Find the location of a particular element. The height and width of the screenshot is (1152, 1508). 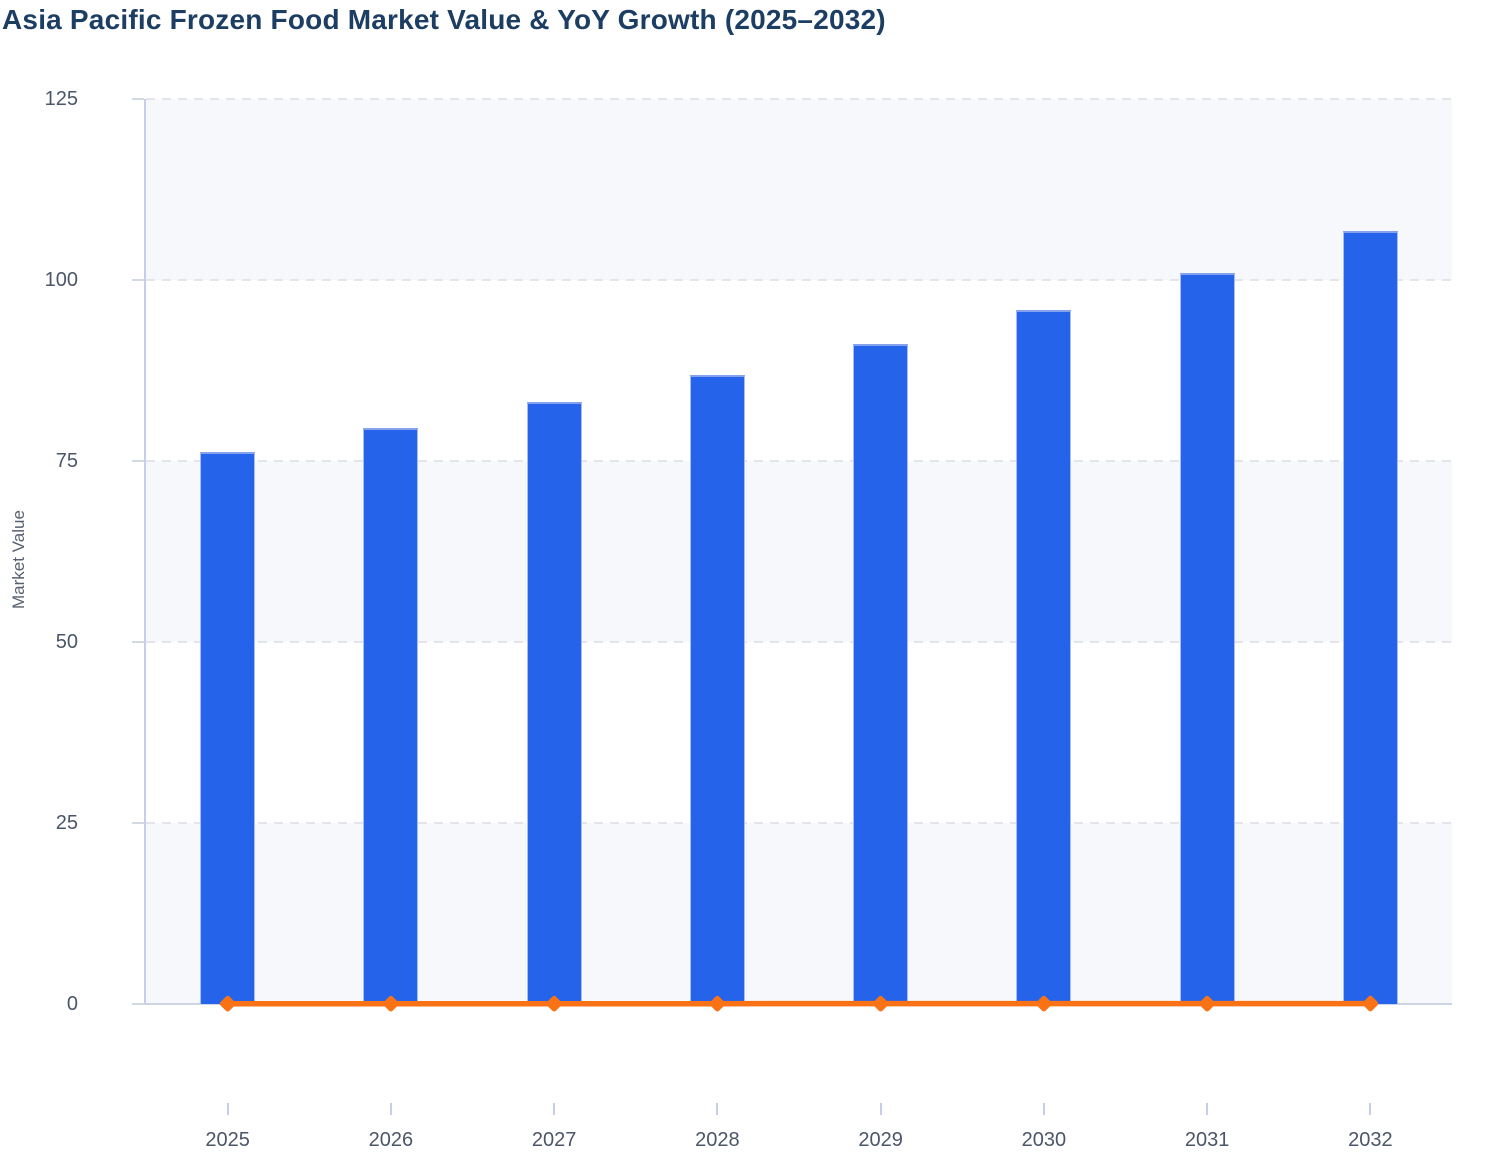

x-axis-tick-label: 2029 is located at coordinates (881, 1140).